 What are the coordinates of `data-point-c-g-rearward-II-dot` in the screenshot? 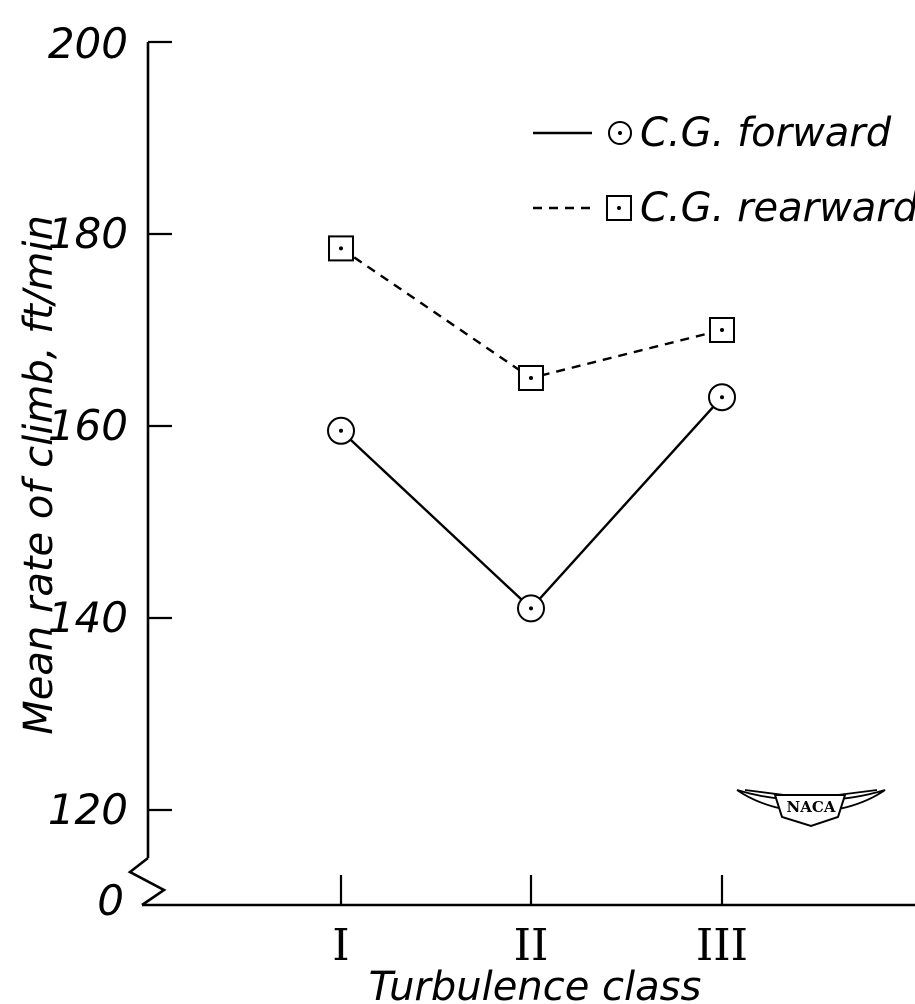 It's located at (531, 378).